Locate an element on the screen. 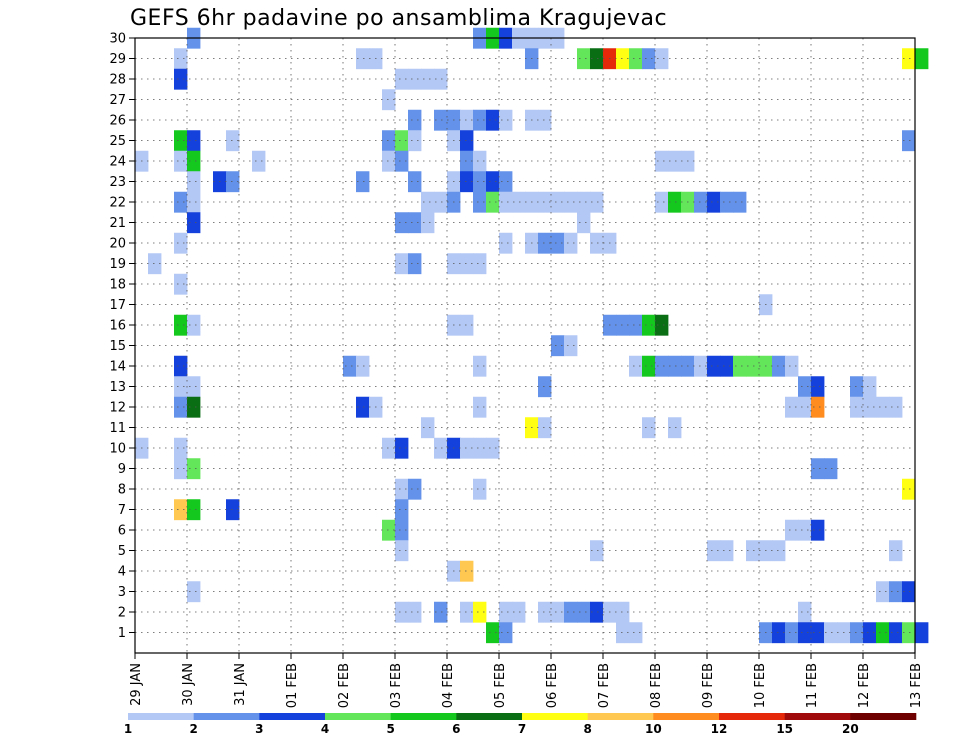 This screenshot has width=960, height=742. y-tick-label: 23 is located at coordinates (117, 182).